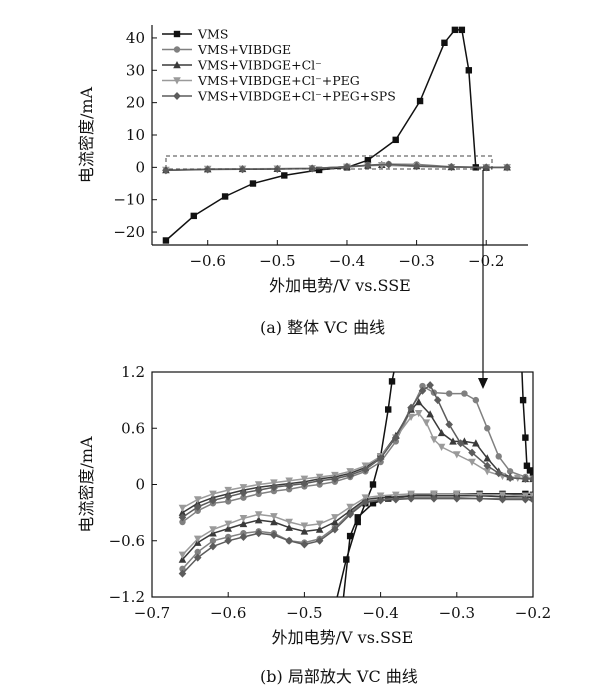  What do you see at coordinates (129, 232) in the screenshot?
I see `y-tick-label: −20` at bounding box center [129, 232].